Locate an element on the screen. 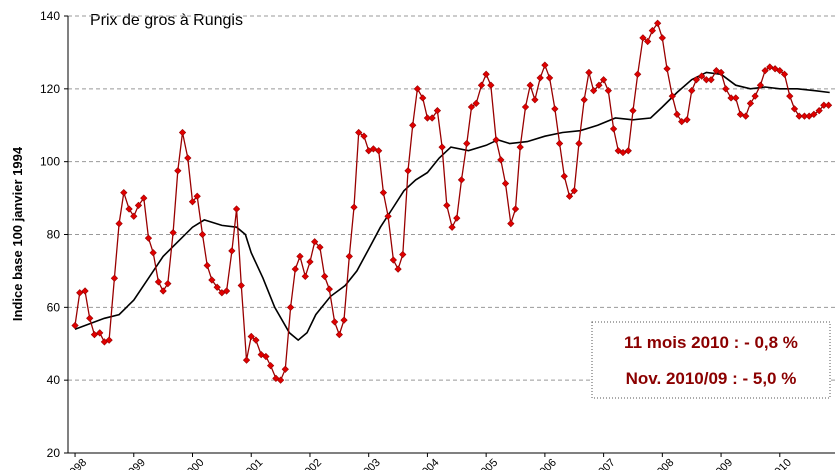 Image resolution: width=839 pixels, height=470 pixels. annotation: Nov. 2010/09 : - 5,0 % is located at coordinates (711, 378).